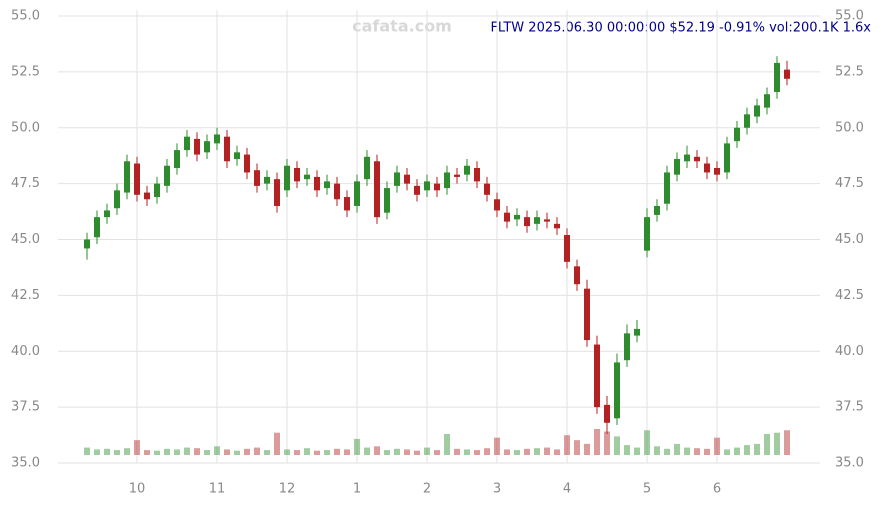  I want to click on y-tick-label: 50.0, so click(25, 127).